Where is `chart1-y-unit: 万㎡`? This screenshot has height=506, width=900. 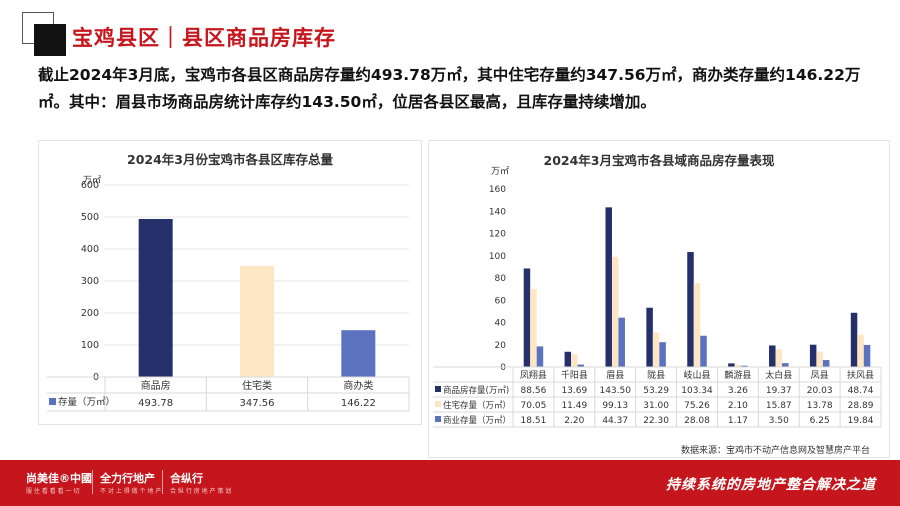 chart1-y-unit: 万㎡ is located at coordinates (92, 180).